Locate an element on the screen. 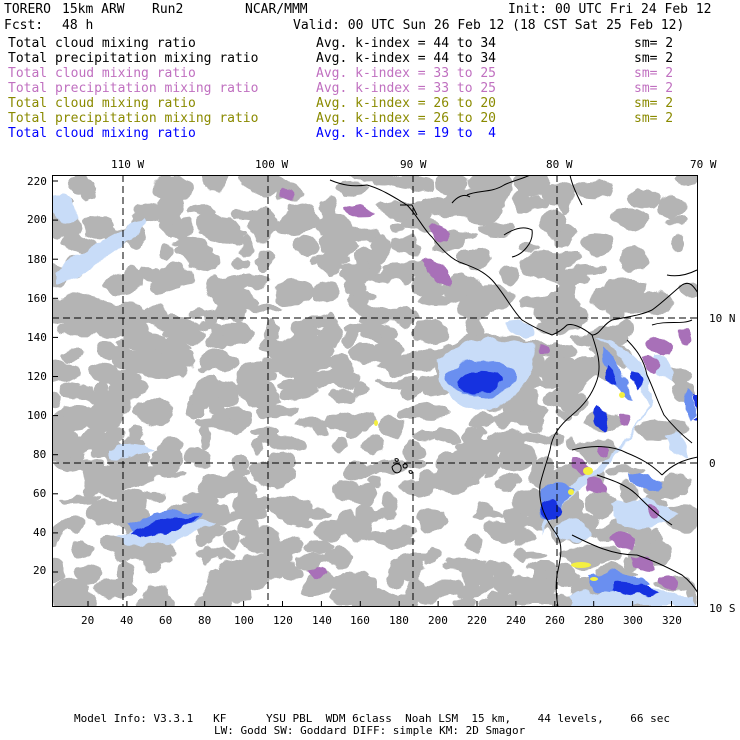 The width and height of the screenshot is (740, 740). legend-sm-3: sm= 2 is located at coordinates (654, 73).